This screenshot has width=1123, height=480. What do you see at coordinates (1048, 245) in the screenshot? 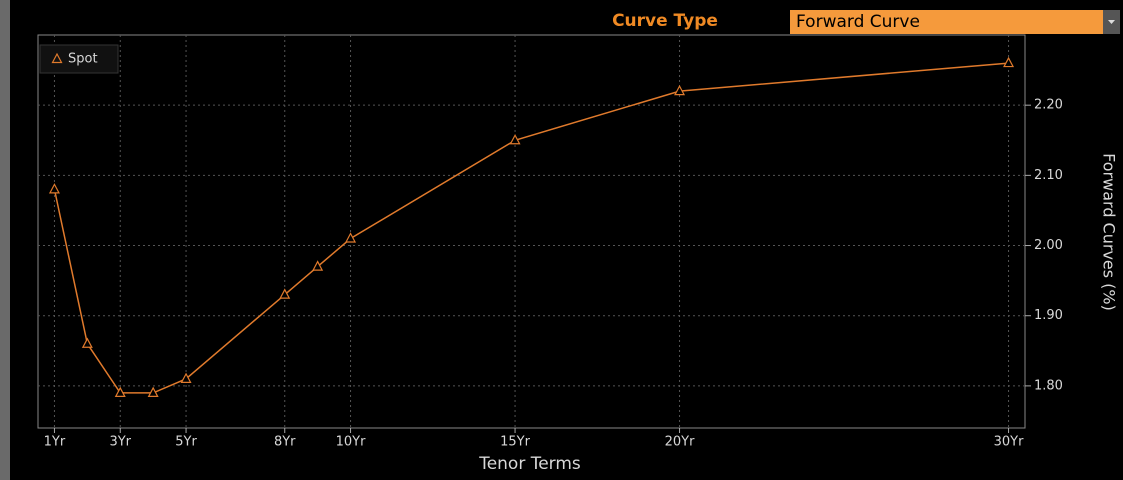
I see `y-tick-label: 2.00` at bounding box center [1048, 245].